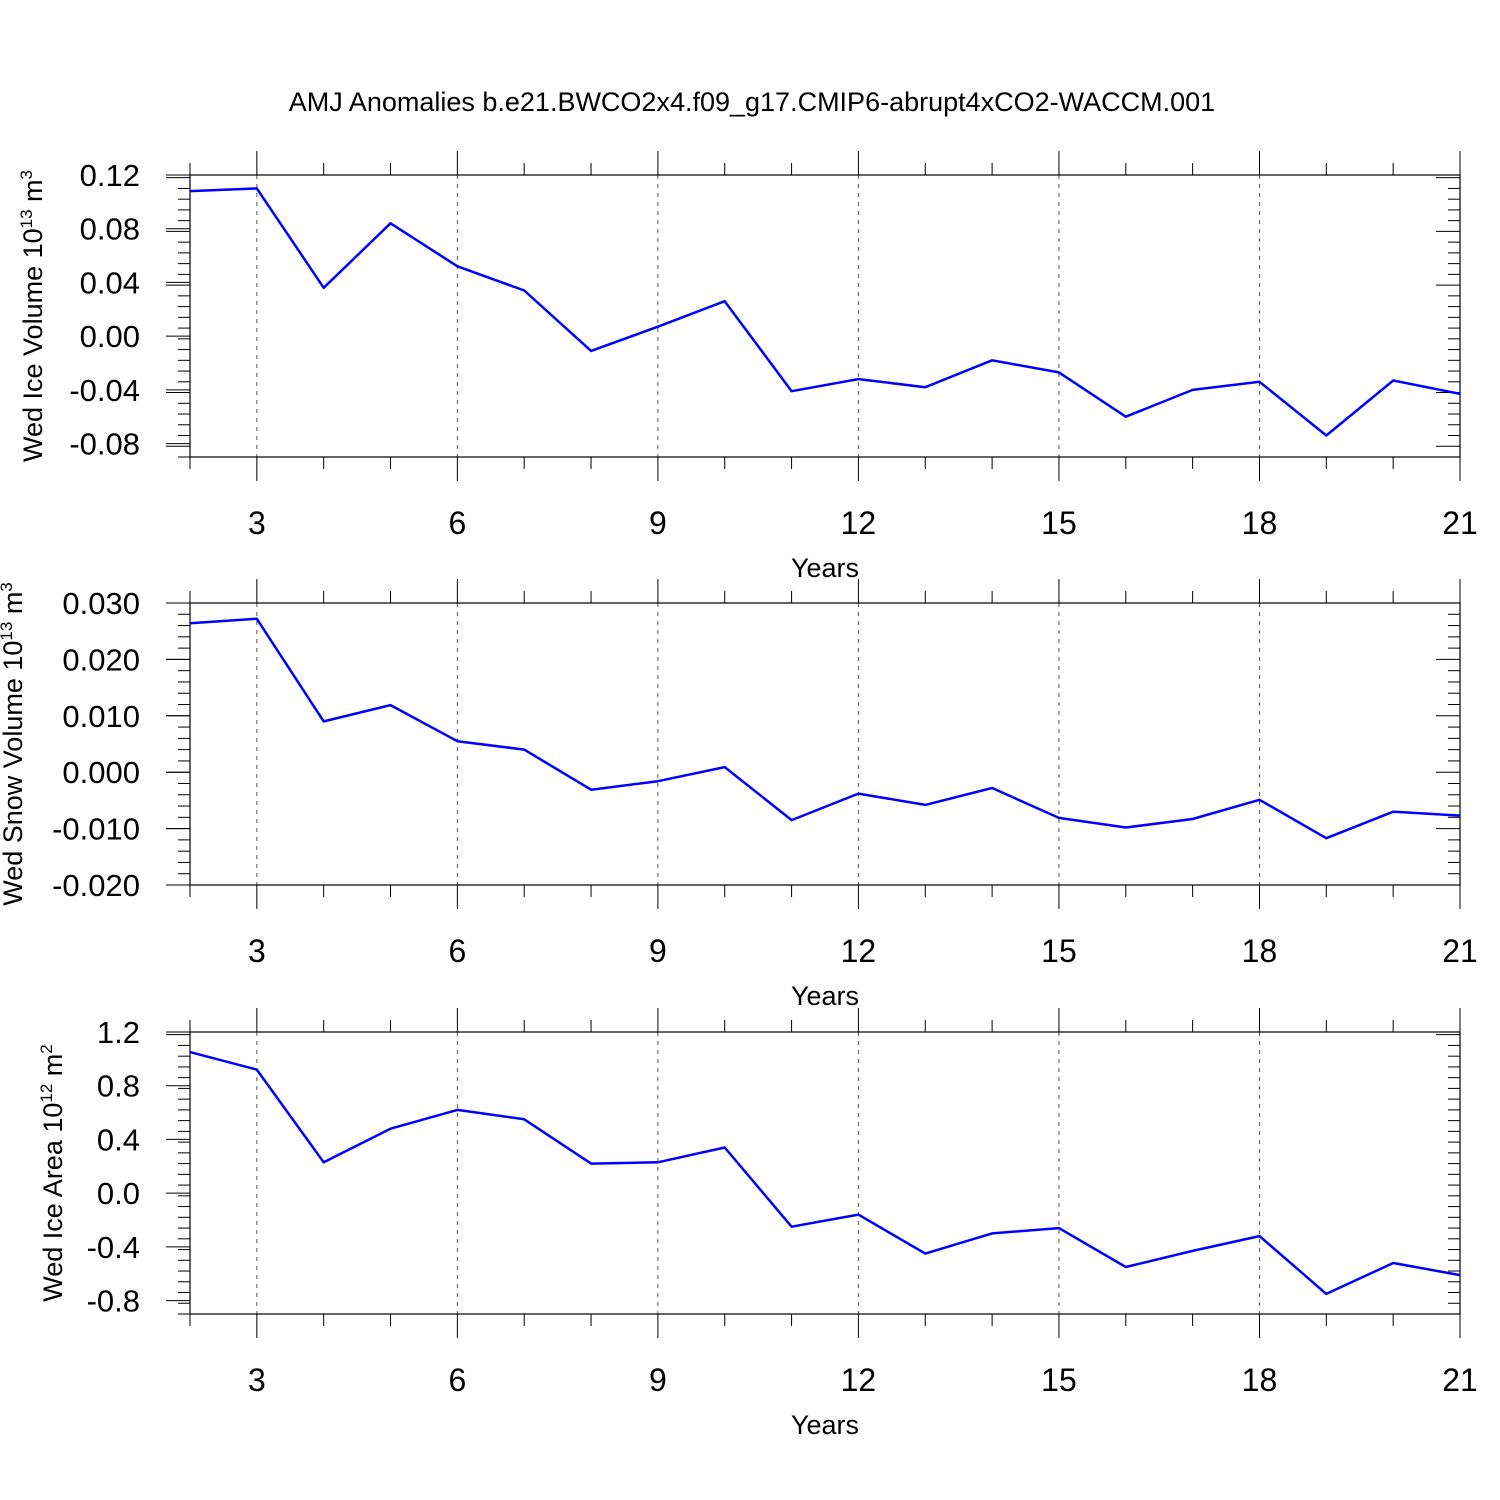 The image size is (1500, 1500). What do you see at coordinates (110, 175) in the screenshot?
I see `y-tick-label: 0.12` at bounding box center [110, 175].